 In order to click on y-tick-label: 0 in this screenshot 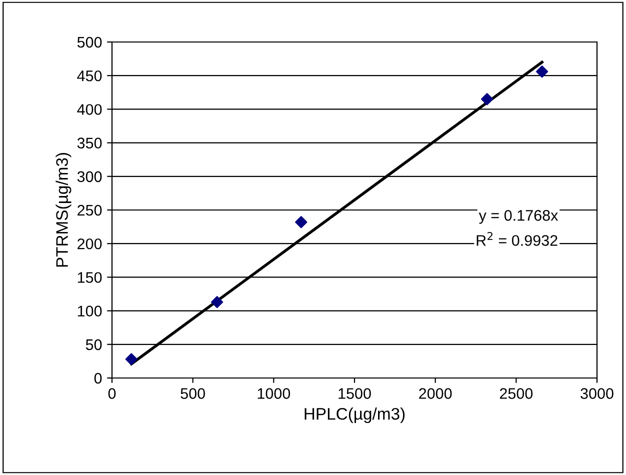, I will do `click(98, 378)`.